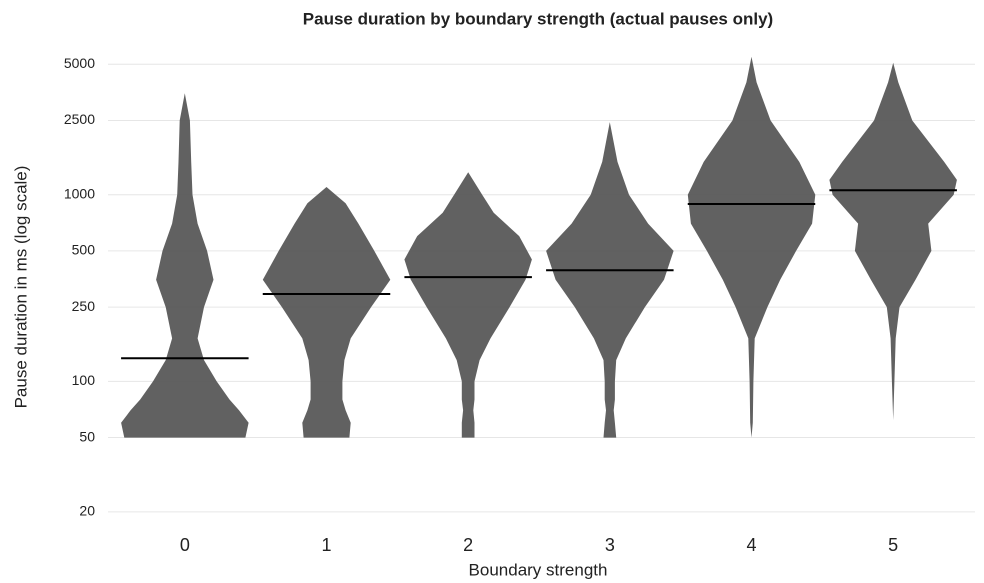  Describe the element at coordinates (751, 545) in the screenshot. I see `x-tick-label: 4` at that location.